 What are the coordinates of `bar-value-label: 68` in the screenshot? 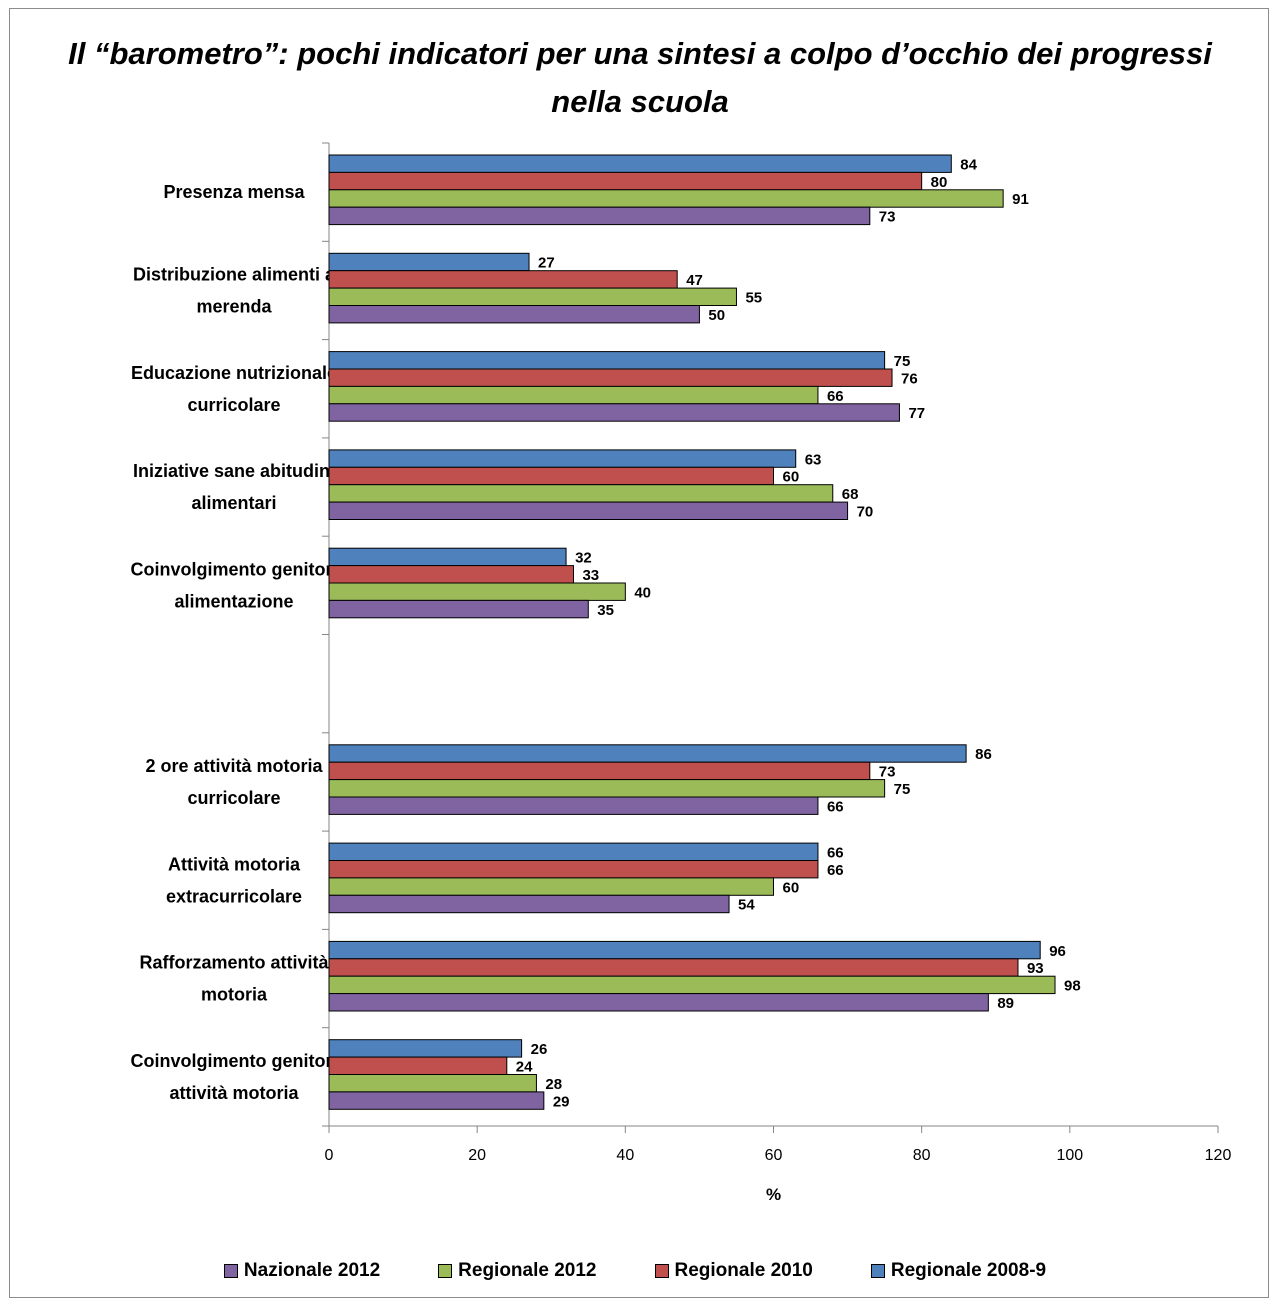 It's located at (850, 494).